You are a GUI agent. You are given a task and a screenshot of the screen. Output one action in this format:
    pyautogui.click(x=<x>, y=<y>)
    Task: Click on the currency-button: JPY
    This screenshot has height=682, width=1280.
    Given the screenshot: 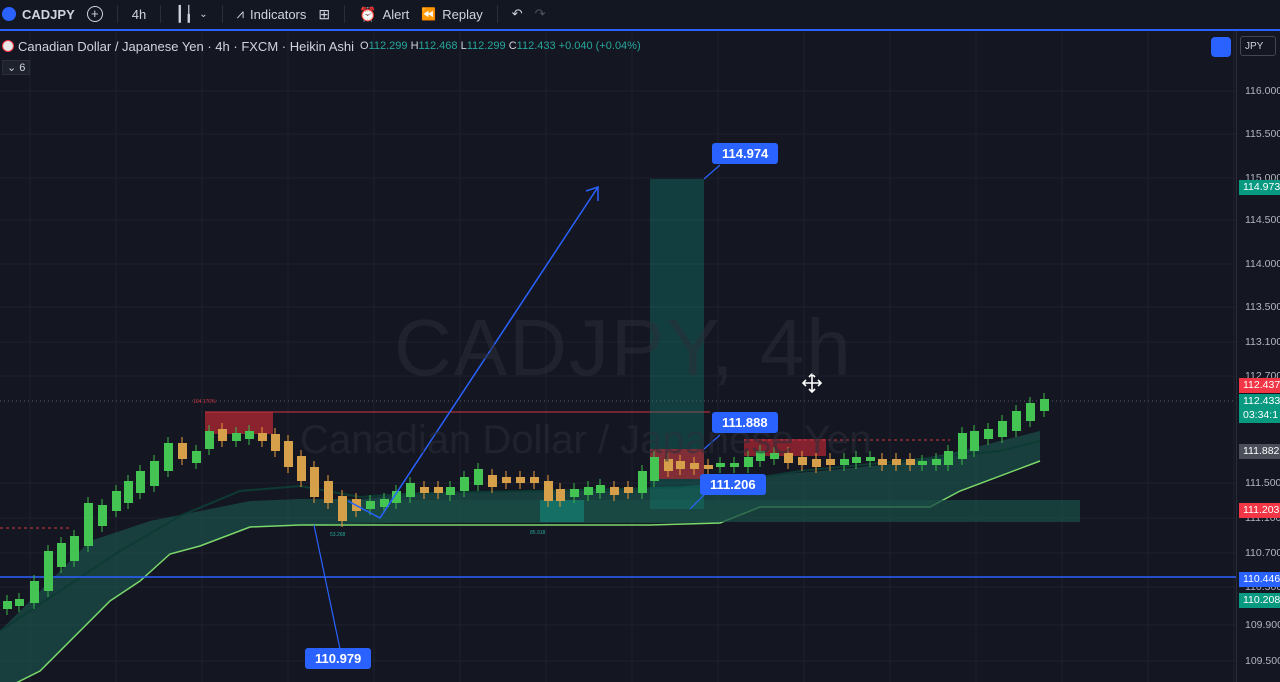 What is the action you would take?
    pyautogui.click(x=1258, y=46)
    